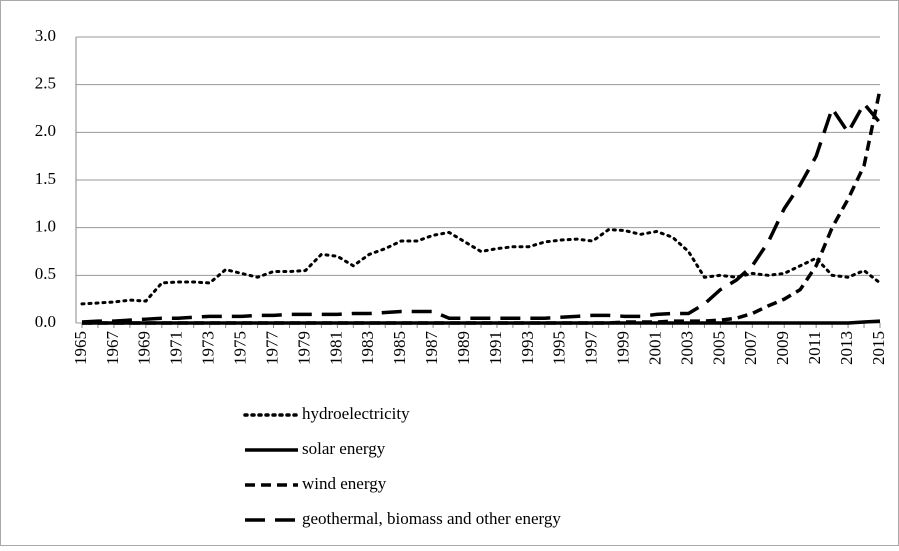 Image resolution: width=899 pixels, height=551 pixels. What do you see at coordinates (399, 348) in the screenshot?
I see `x-tick-label: 1985` at bounding box center [399, 348].